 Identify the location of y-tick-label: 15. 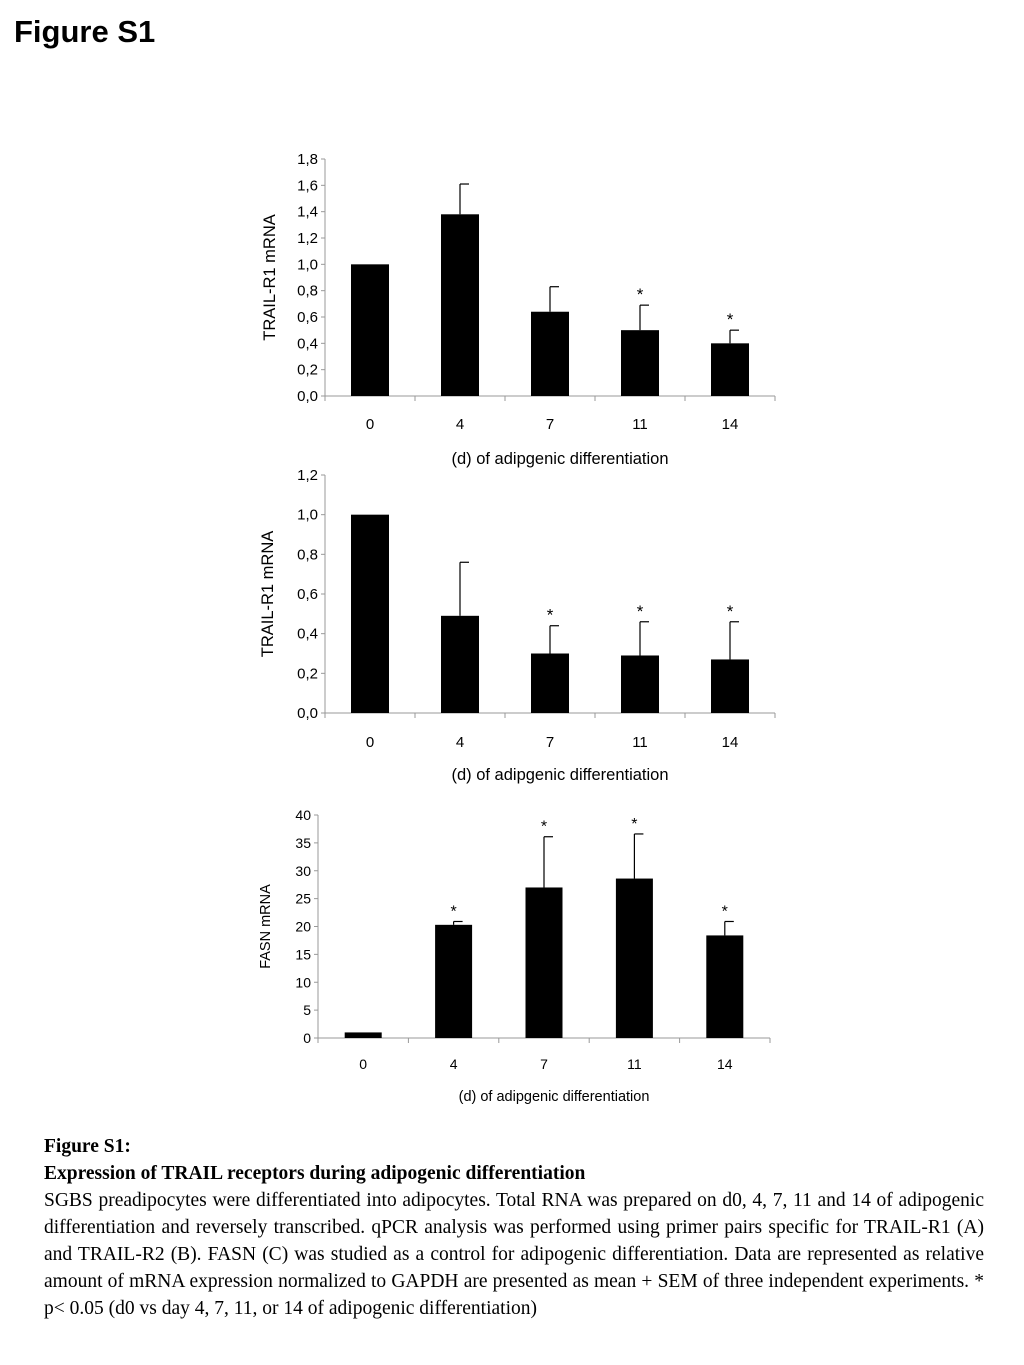
(303, 954).